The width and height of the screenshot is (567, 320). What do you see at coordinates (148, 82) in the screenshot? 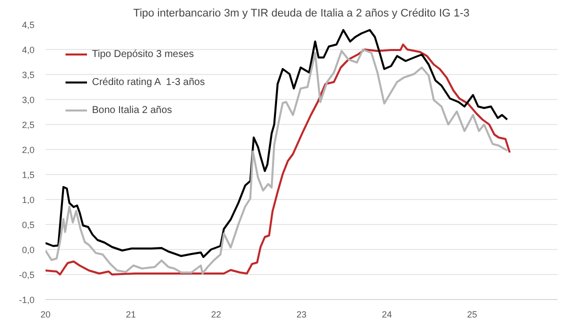
I see `legend-label: Crédito rating A 1-3 años` at bounding box center [148, 82].